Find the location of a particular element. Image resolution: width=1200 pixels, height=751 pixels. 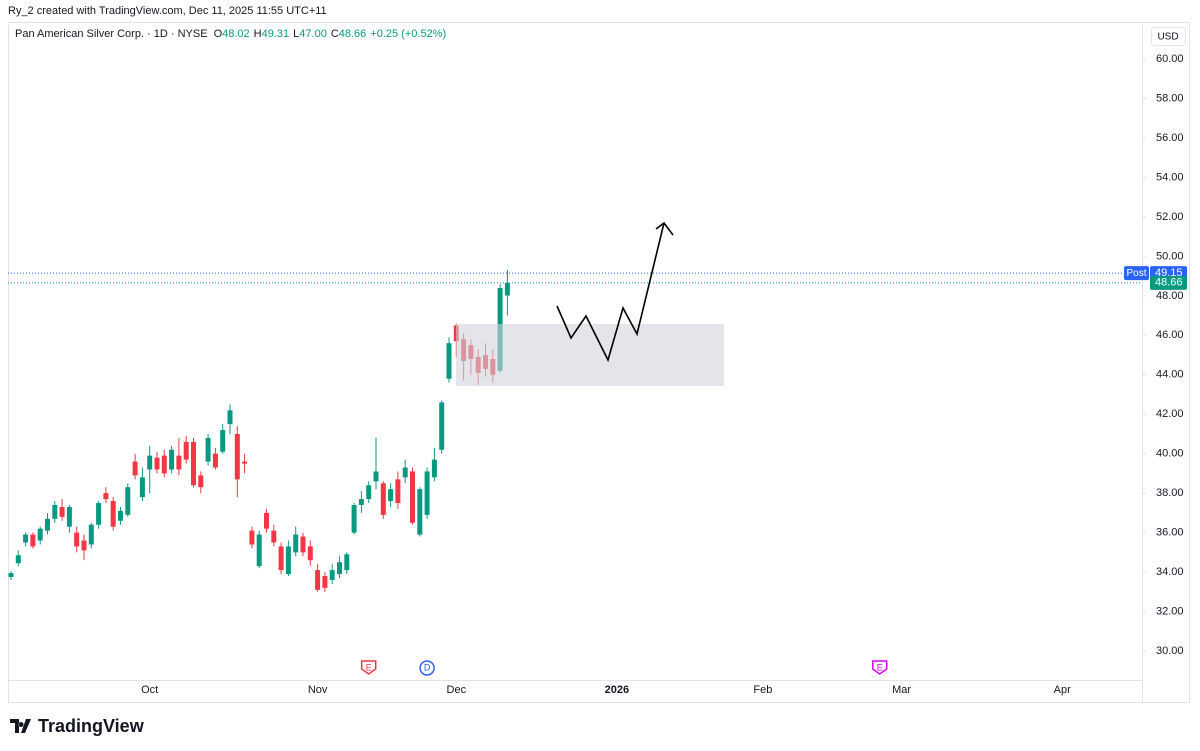

y-tick-label: 36.00 is located at coordinates (1170, 533).